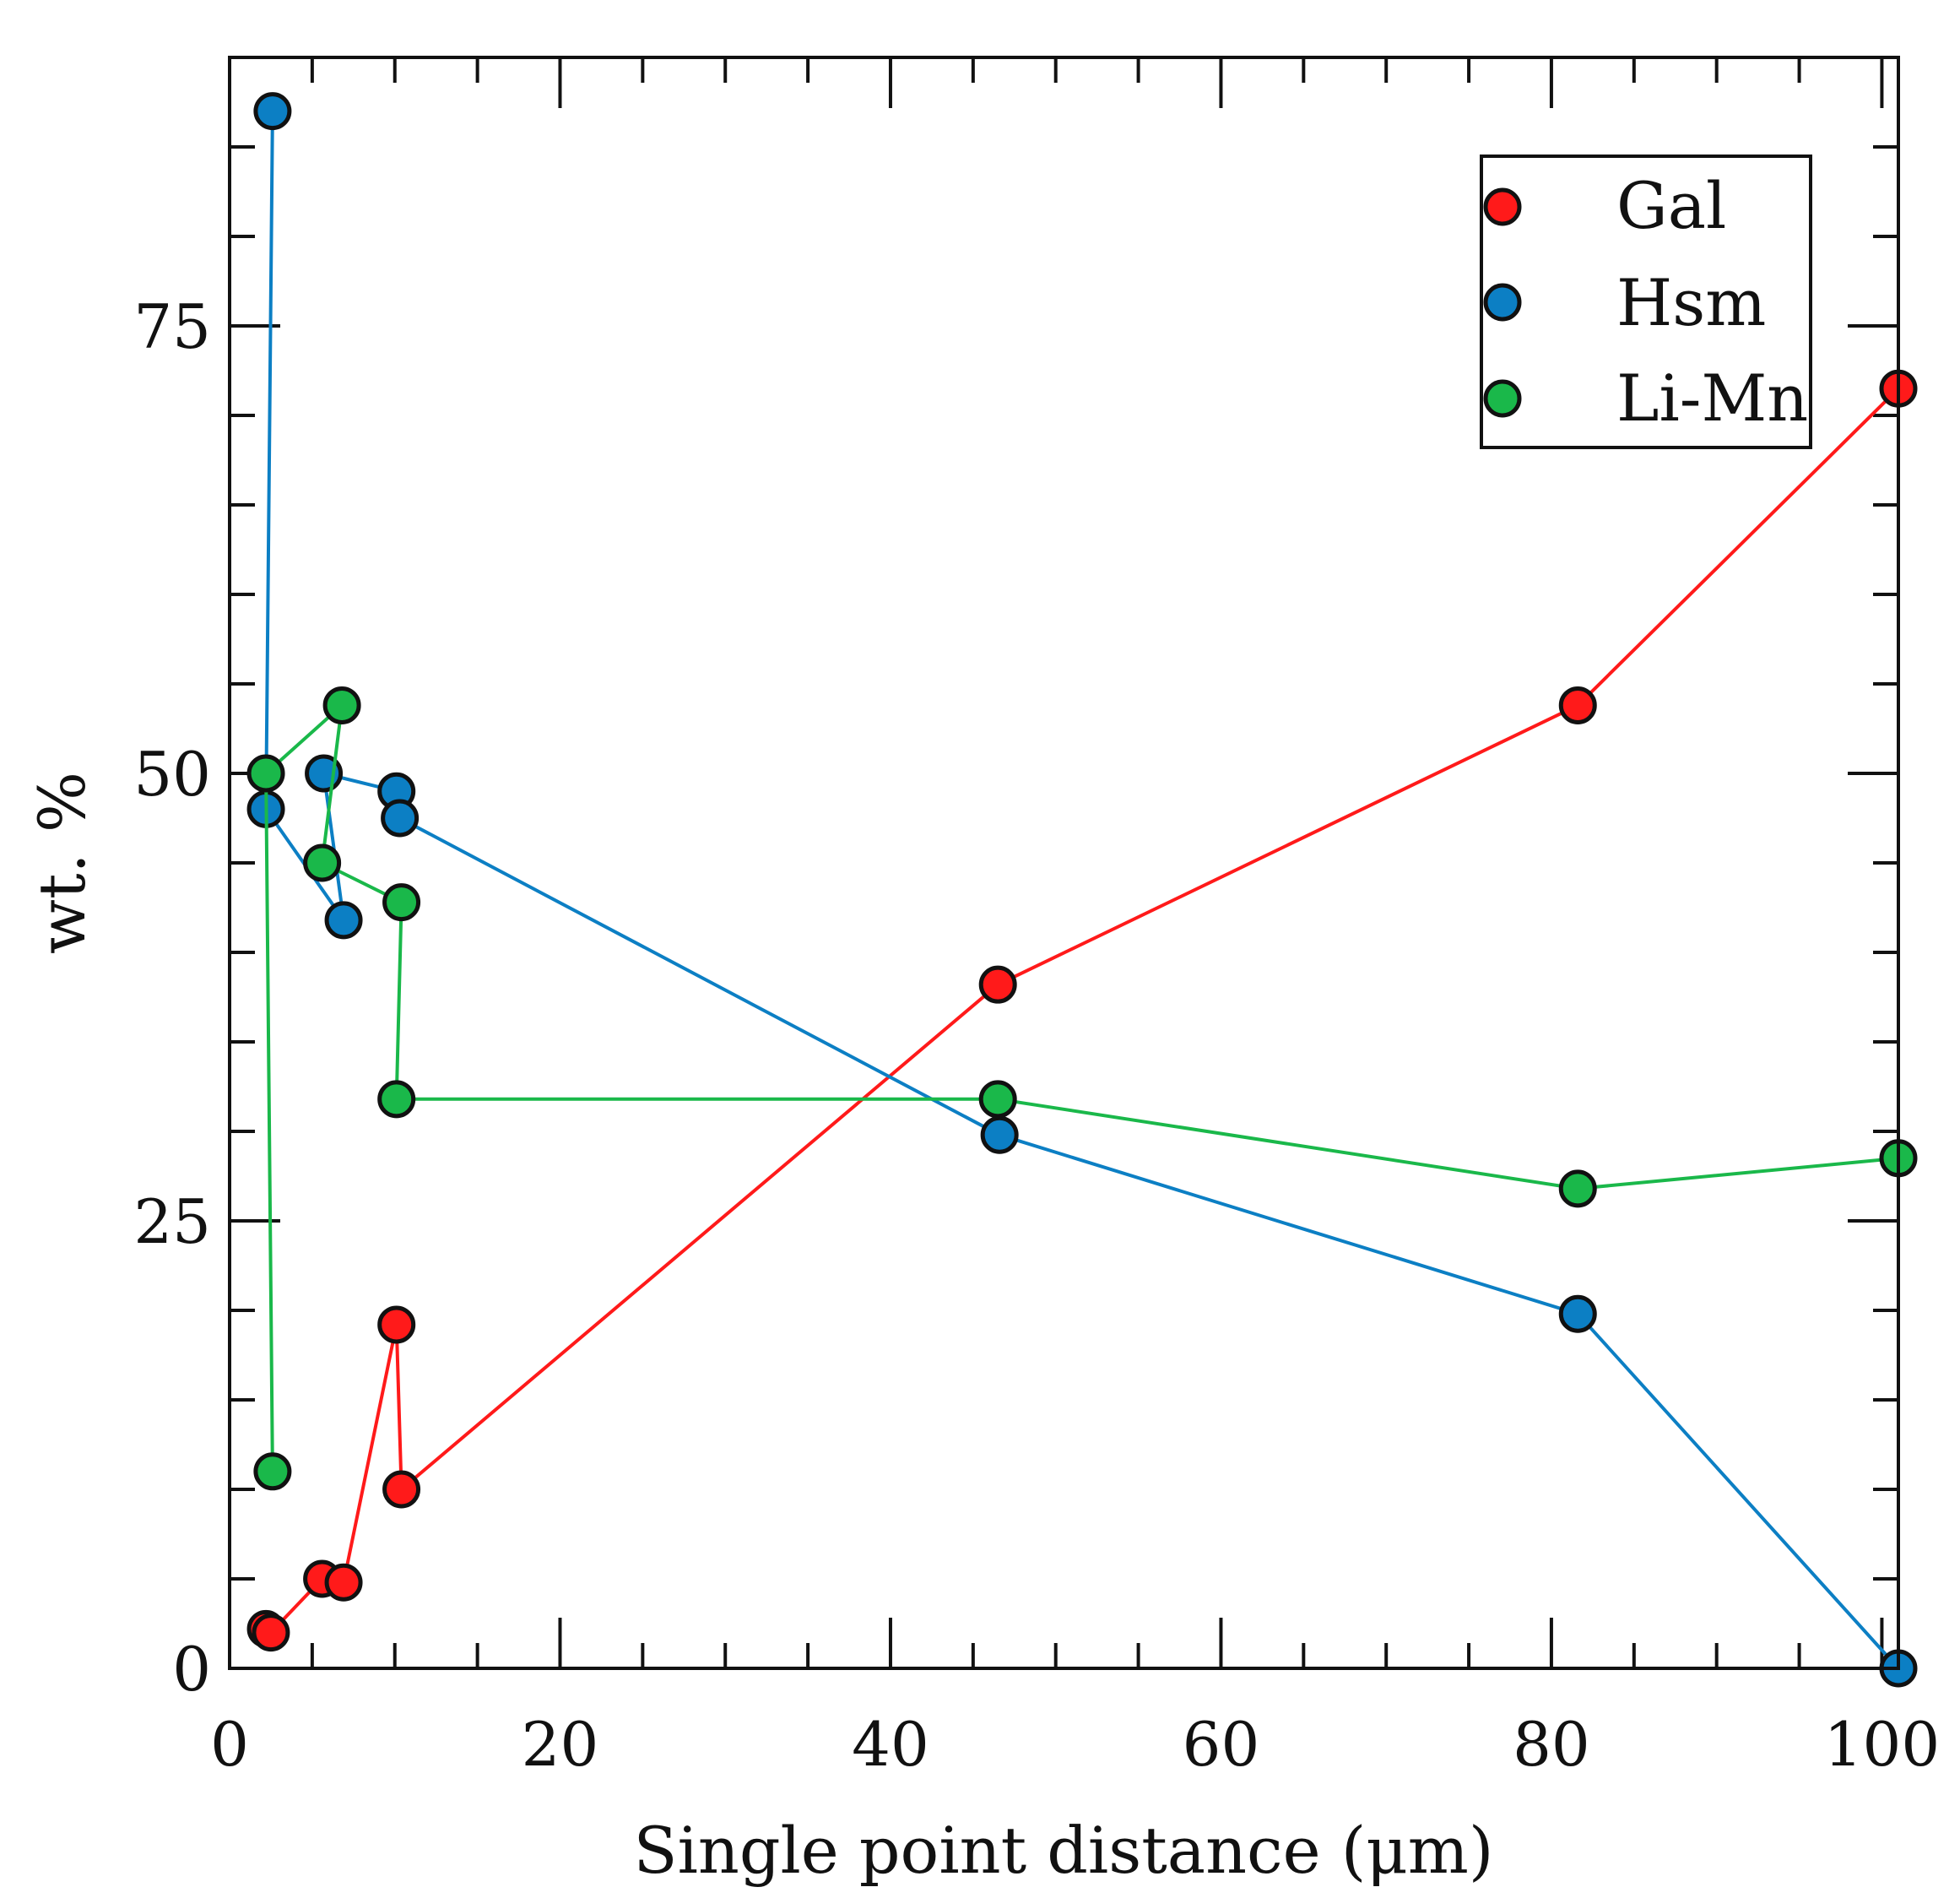 The image size is (1960, 1898). What do you see at coordinates (1691, 302) in the screenshot?
I see `legend-label-hsm: Hsm` at bounding box center [1691, 302].